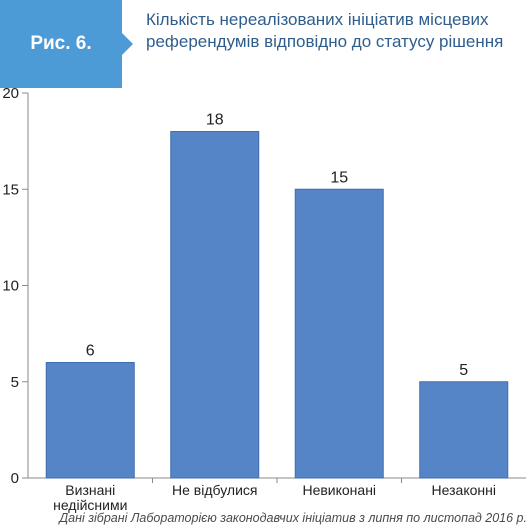 The height and width of the screenshot is (531, 531). Describe the element at coordinates (463, 370) in the screenshot. I see `bar-value-label: 5` at that location.